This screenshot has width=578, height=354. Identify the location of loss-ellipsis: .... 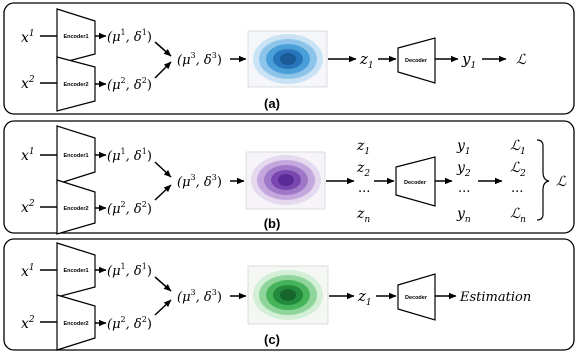
(517, 188).